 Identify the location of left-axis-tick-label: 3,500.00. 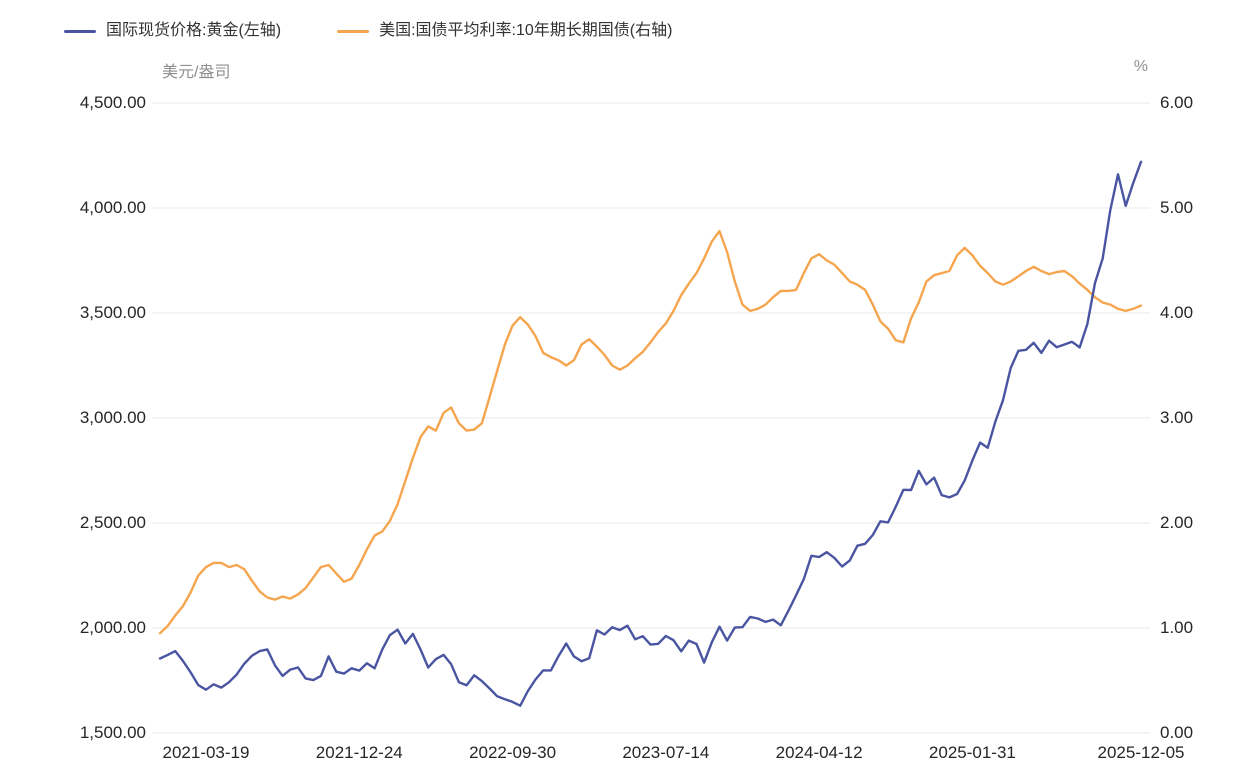
(112, 312).